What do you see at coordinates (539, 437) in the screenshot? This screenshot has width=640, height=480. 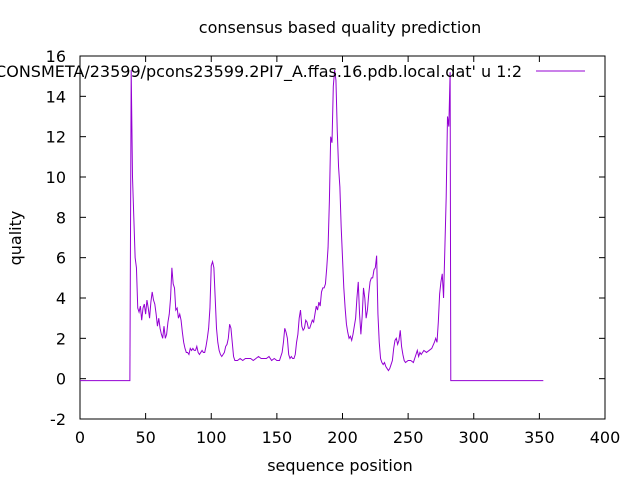 I see `x-tick-label: 350` at bounding box center [539, 437].